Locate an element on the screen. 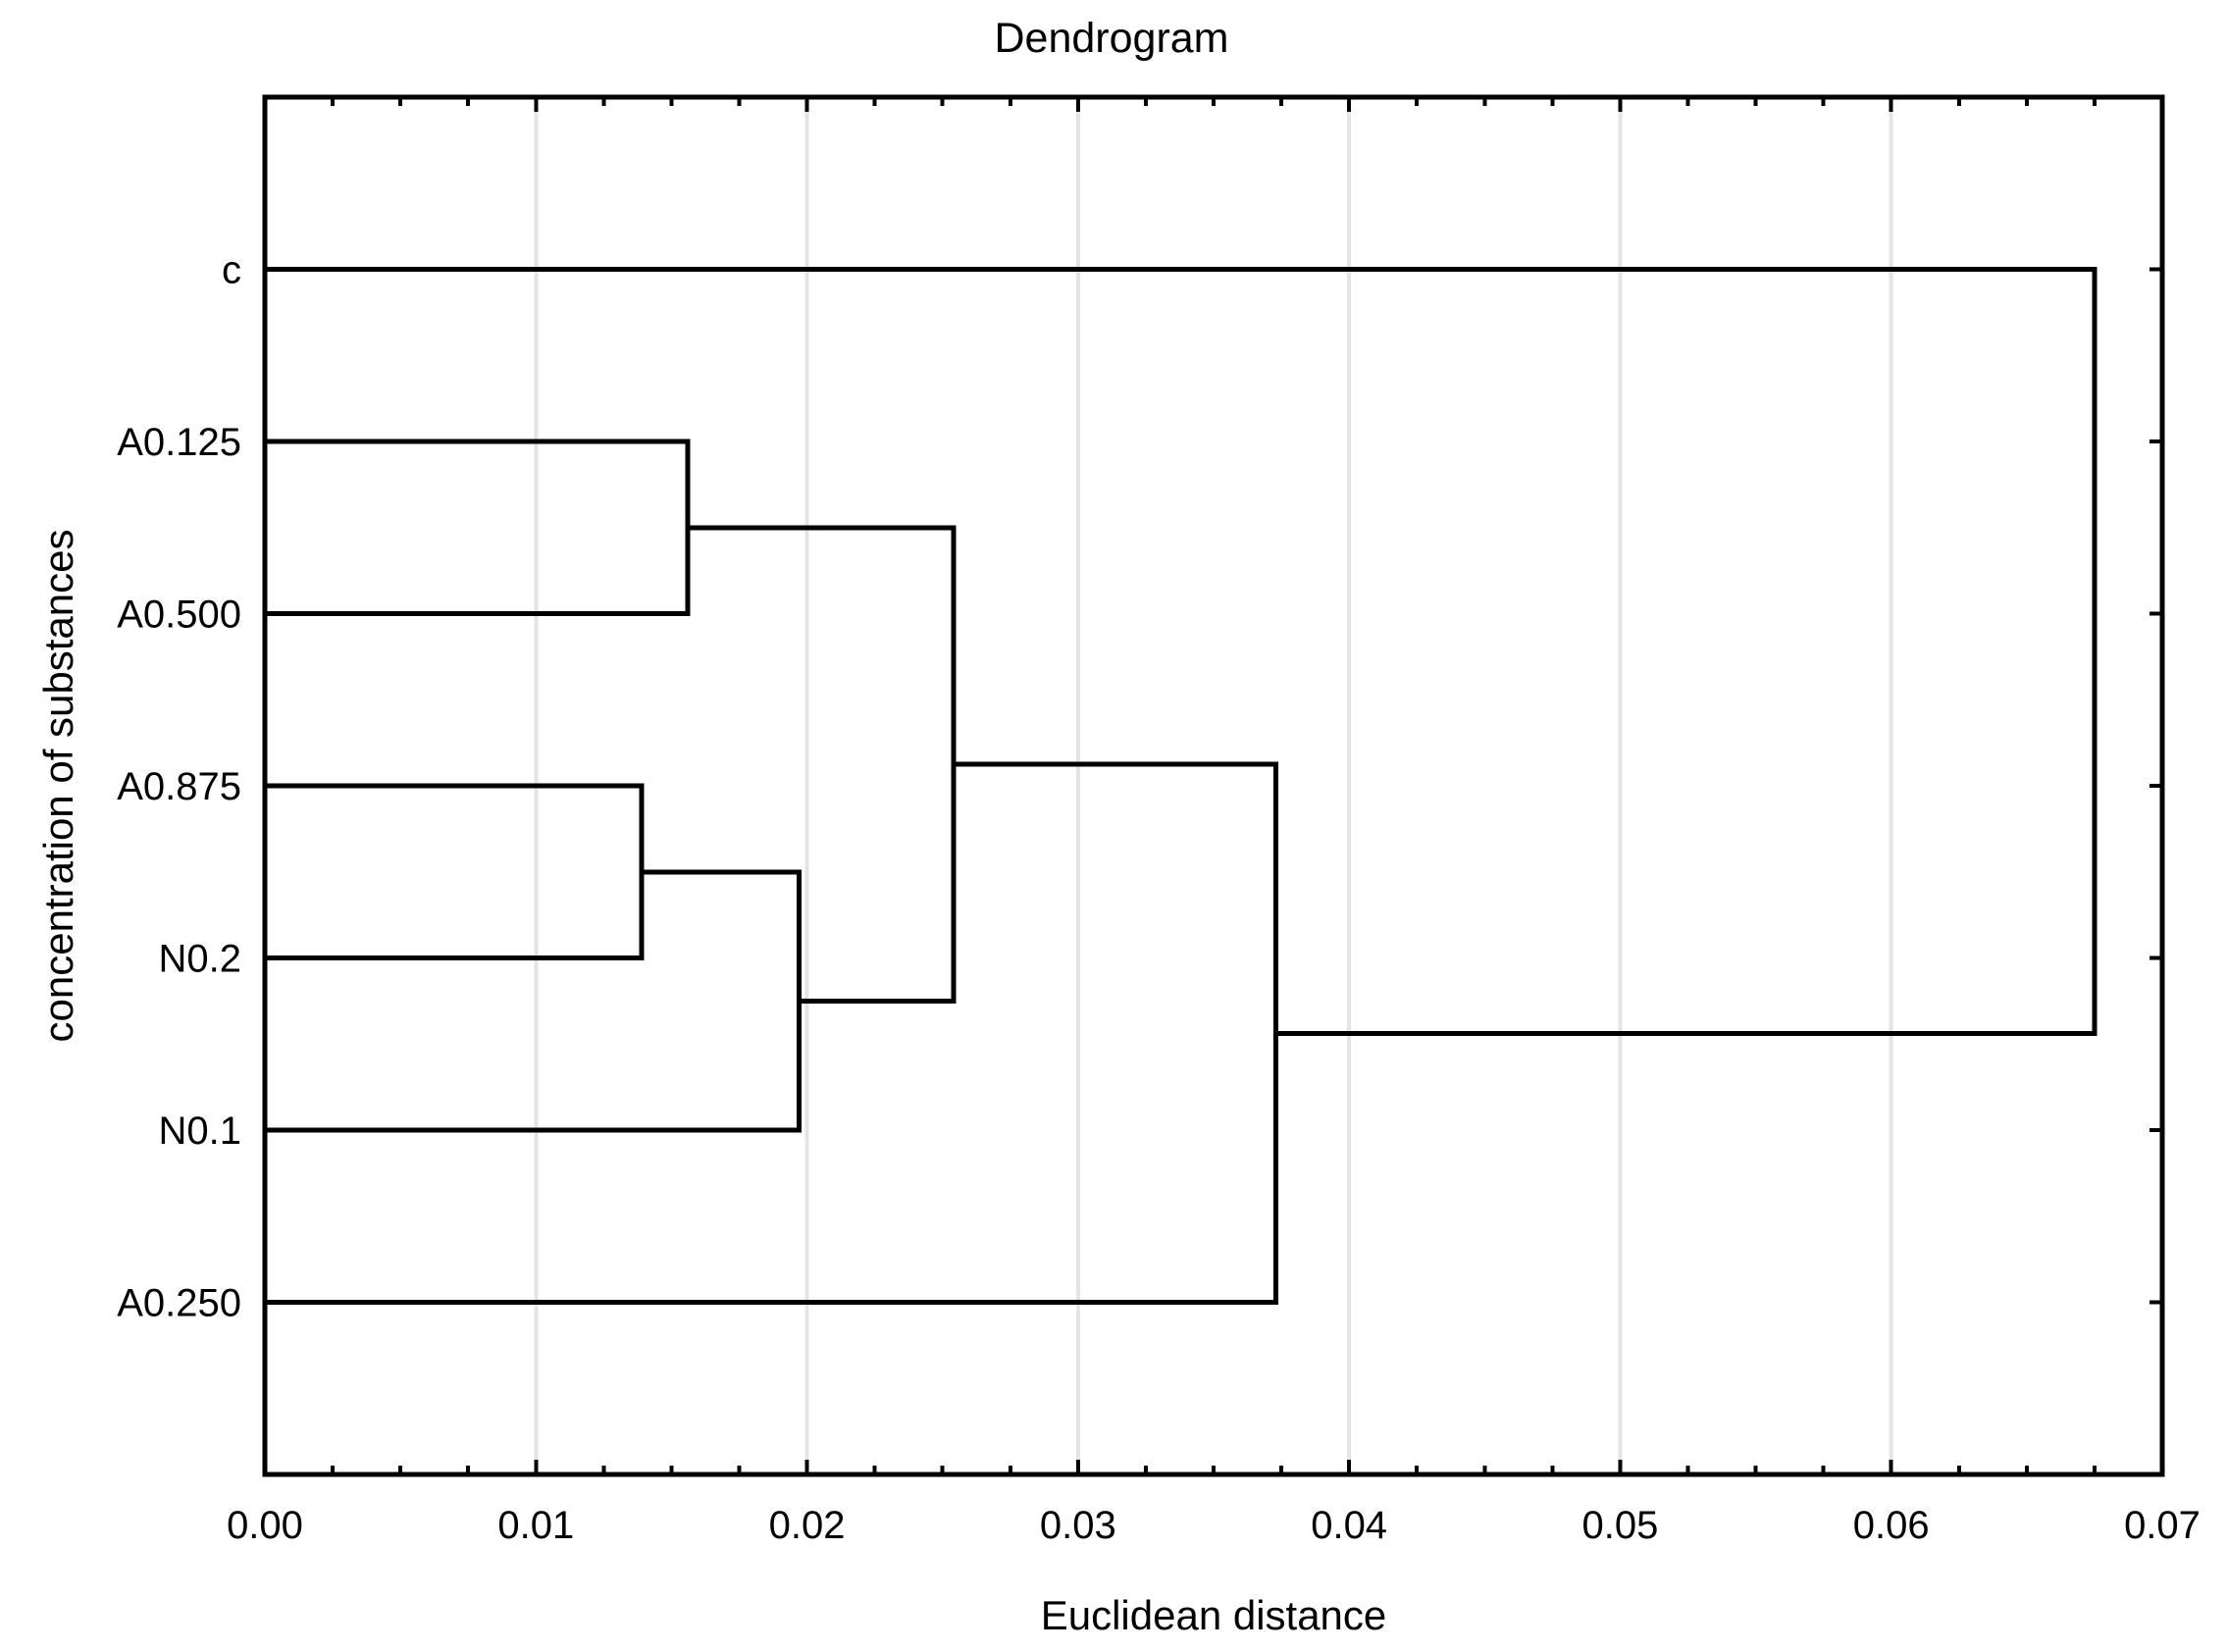 This screenshot has width=2227, height=1652. chart-title: Dendrogram is located at coordinates (1112, 38).